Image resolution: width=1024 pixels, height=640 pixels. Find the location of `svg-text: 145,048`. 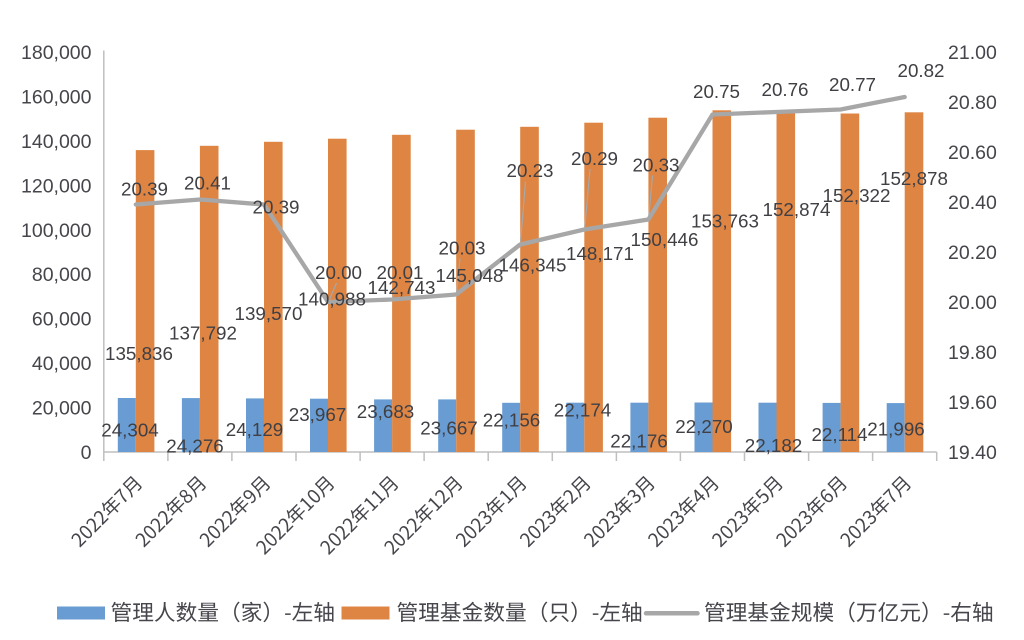

svg-text: 145,048 is located at coordinates (470, 275).